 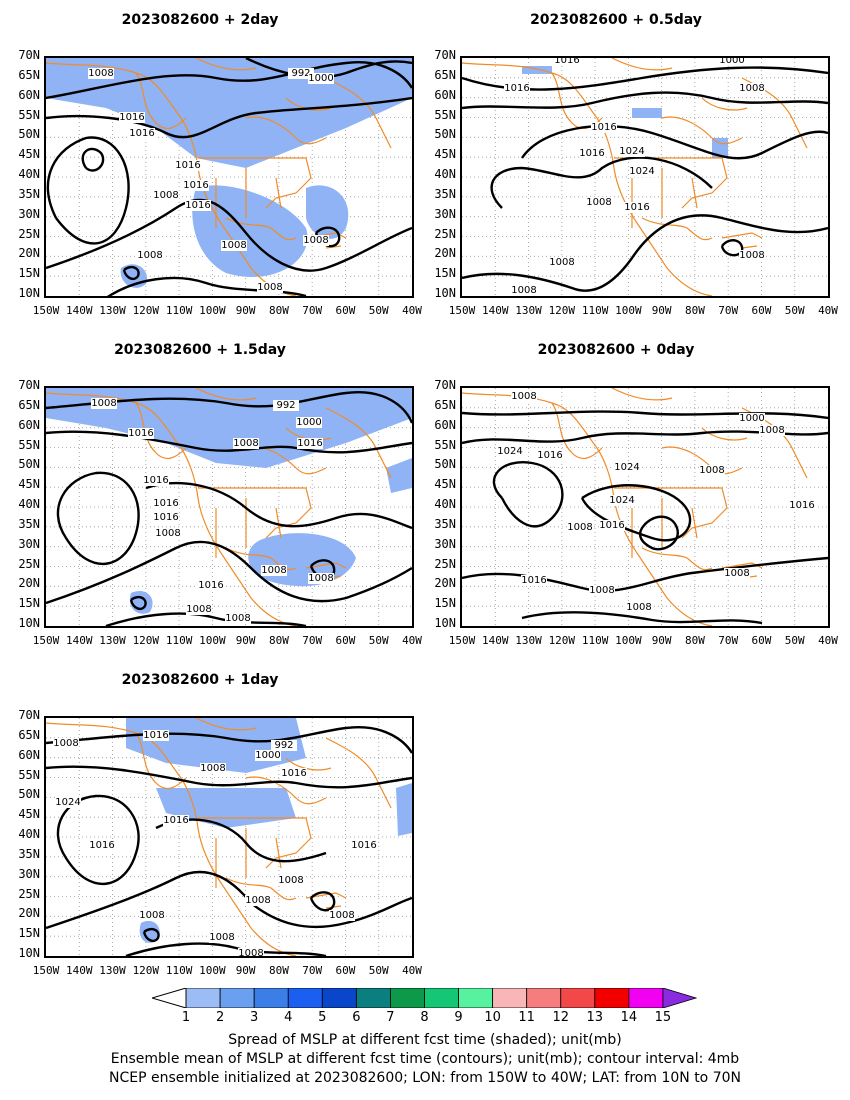 What do you see at coordinates (445, 74) in the screenshot?
I see `lat-label: 65N` at bounding box center [445, 74].